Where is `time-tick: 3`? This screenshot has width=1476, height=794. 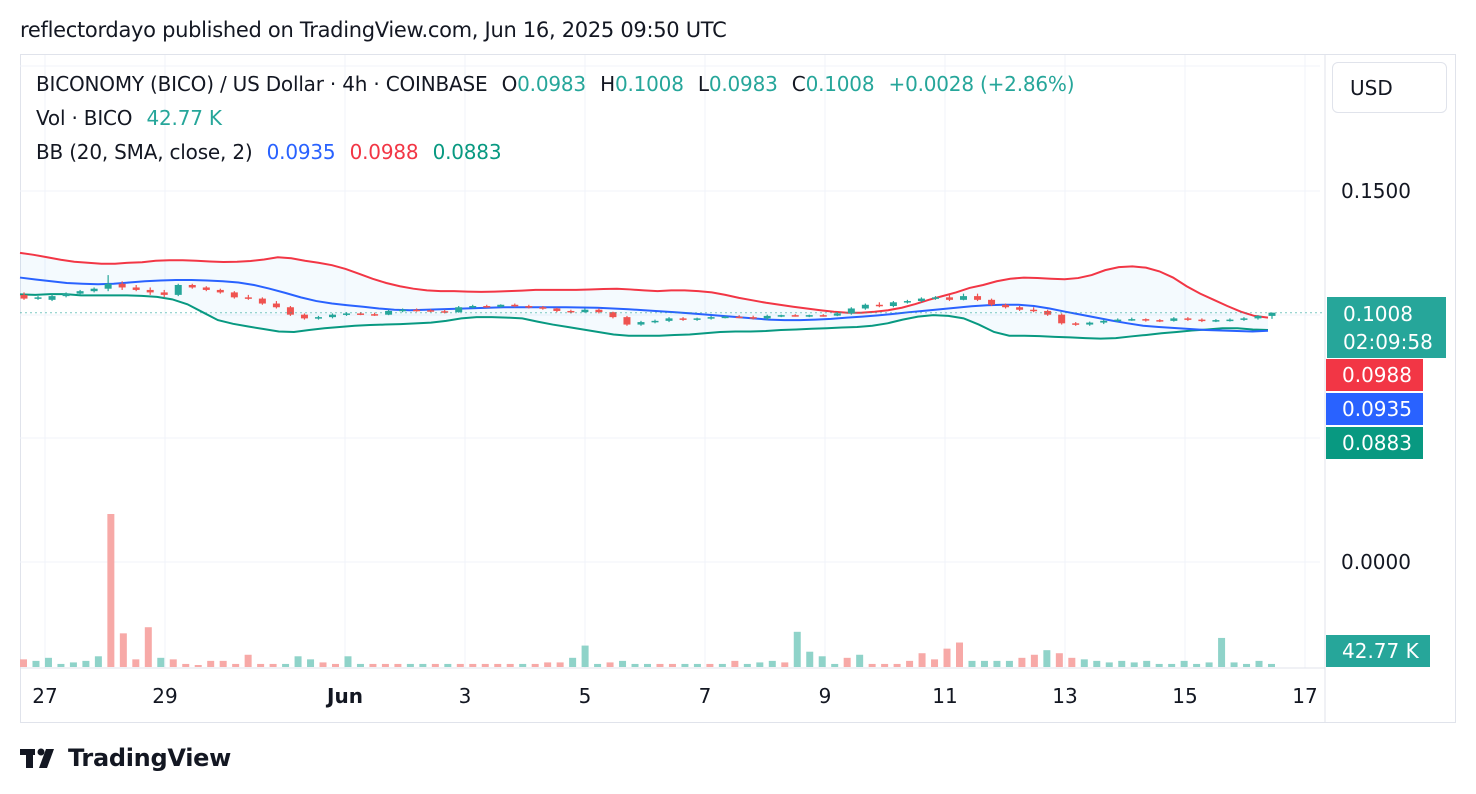 time-tick: 3 is located at coordinates (465, 696).